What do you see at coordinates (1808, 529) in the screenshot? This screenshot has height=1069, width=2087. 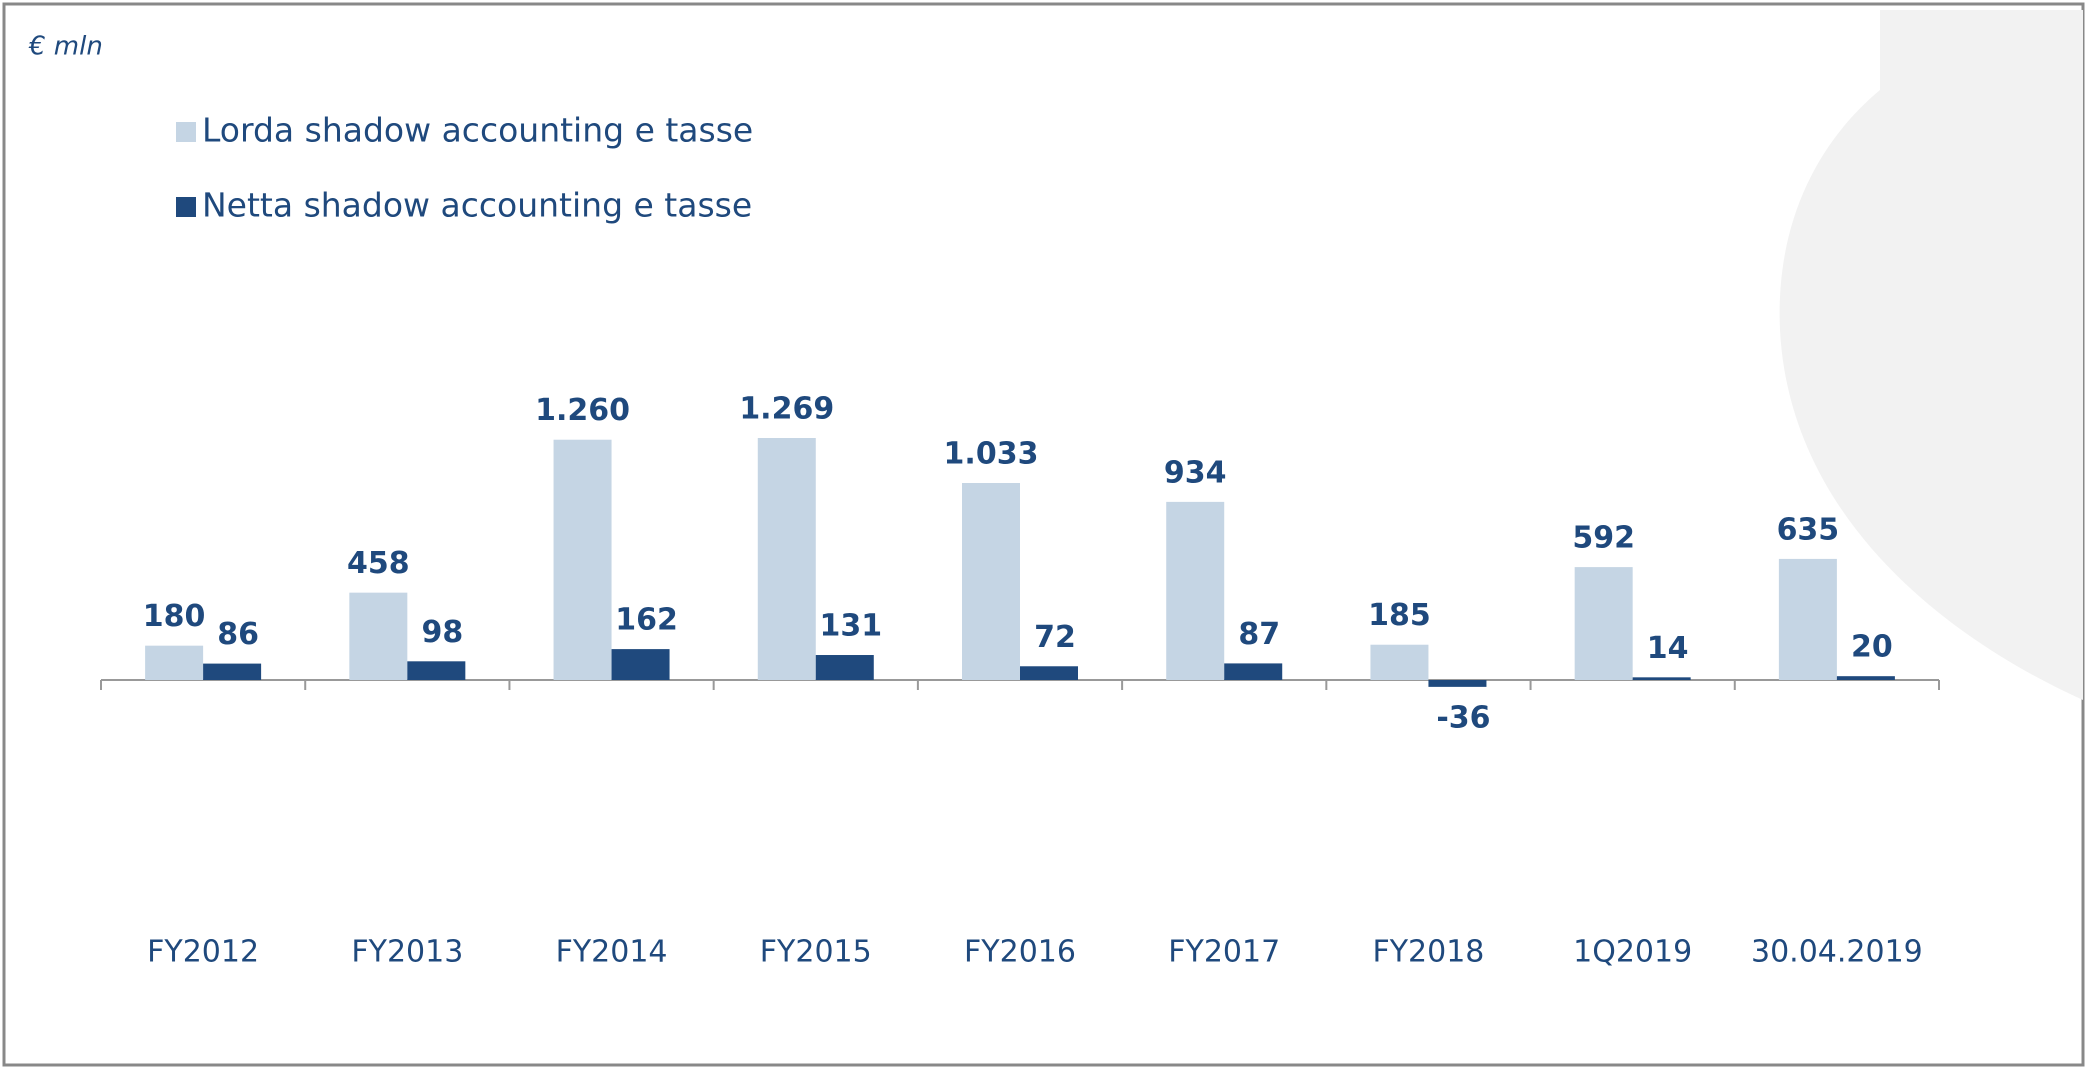 I see `data-label: 635` at bounding box center [1808, 529].